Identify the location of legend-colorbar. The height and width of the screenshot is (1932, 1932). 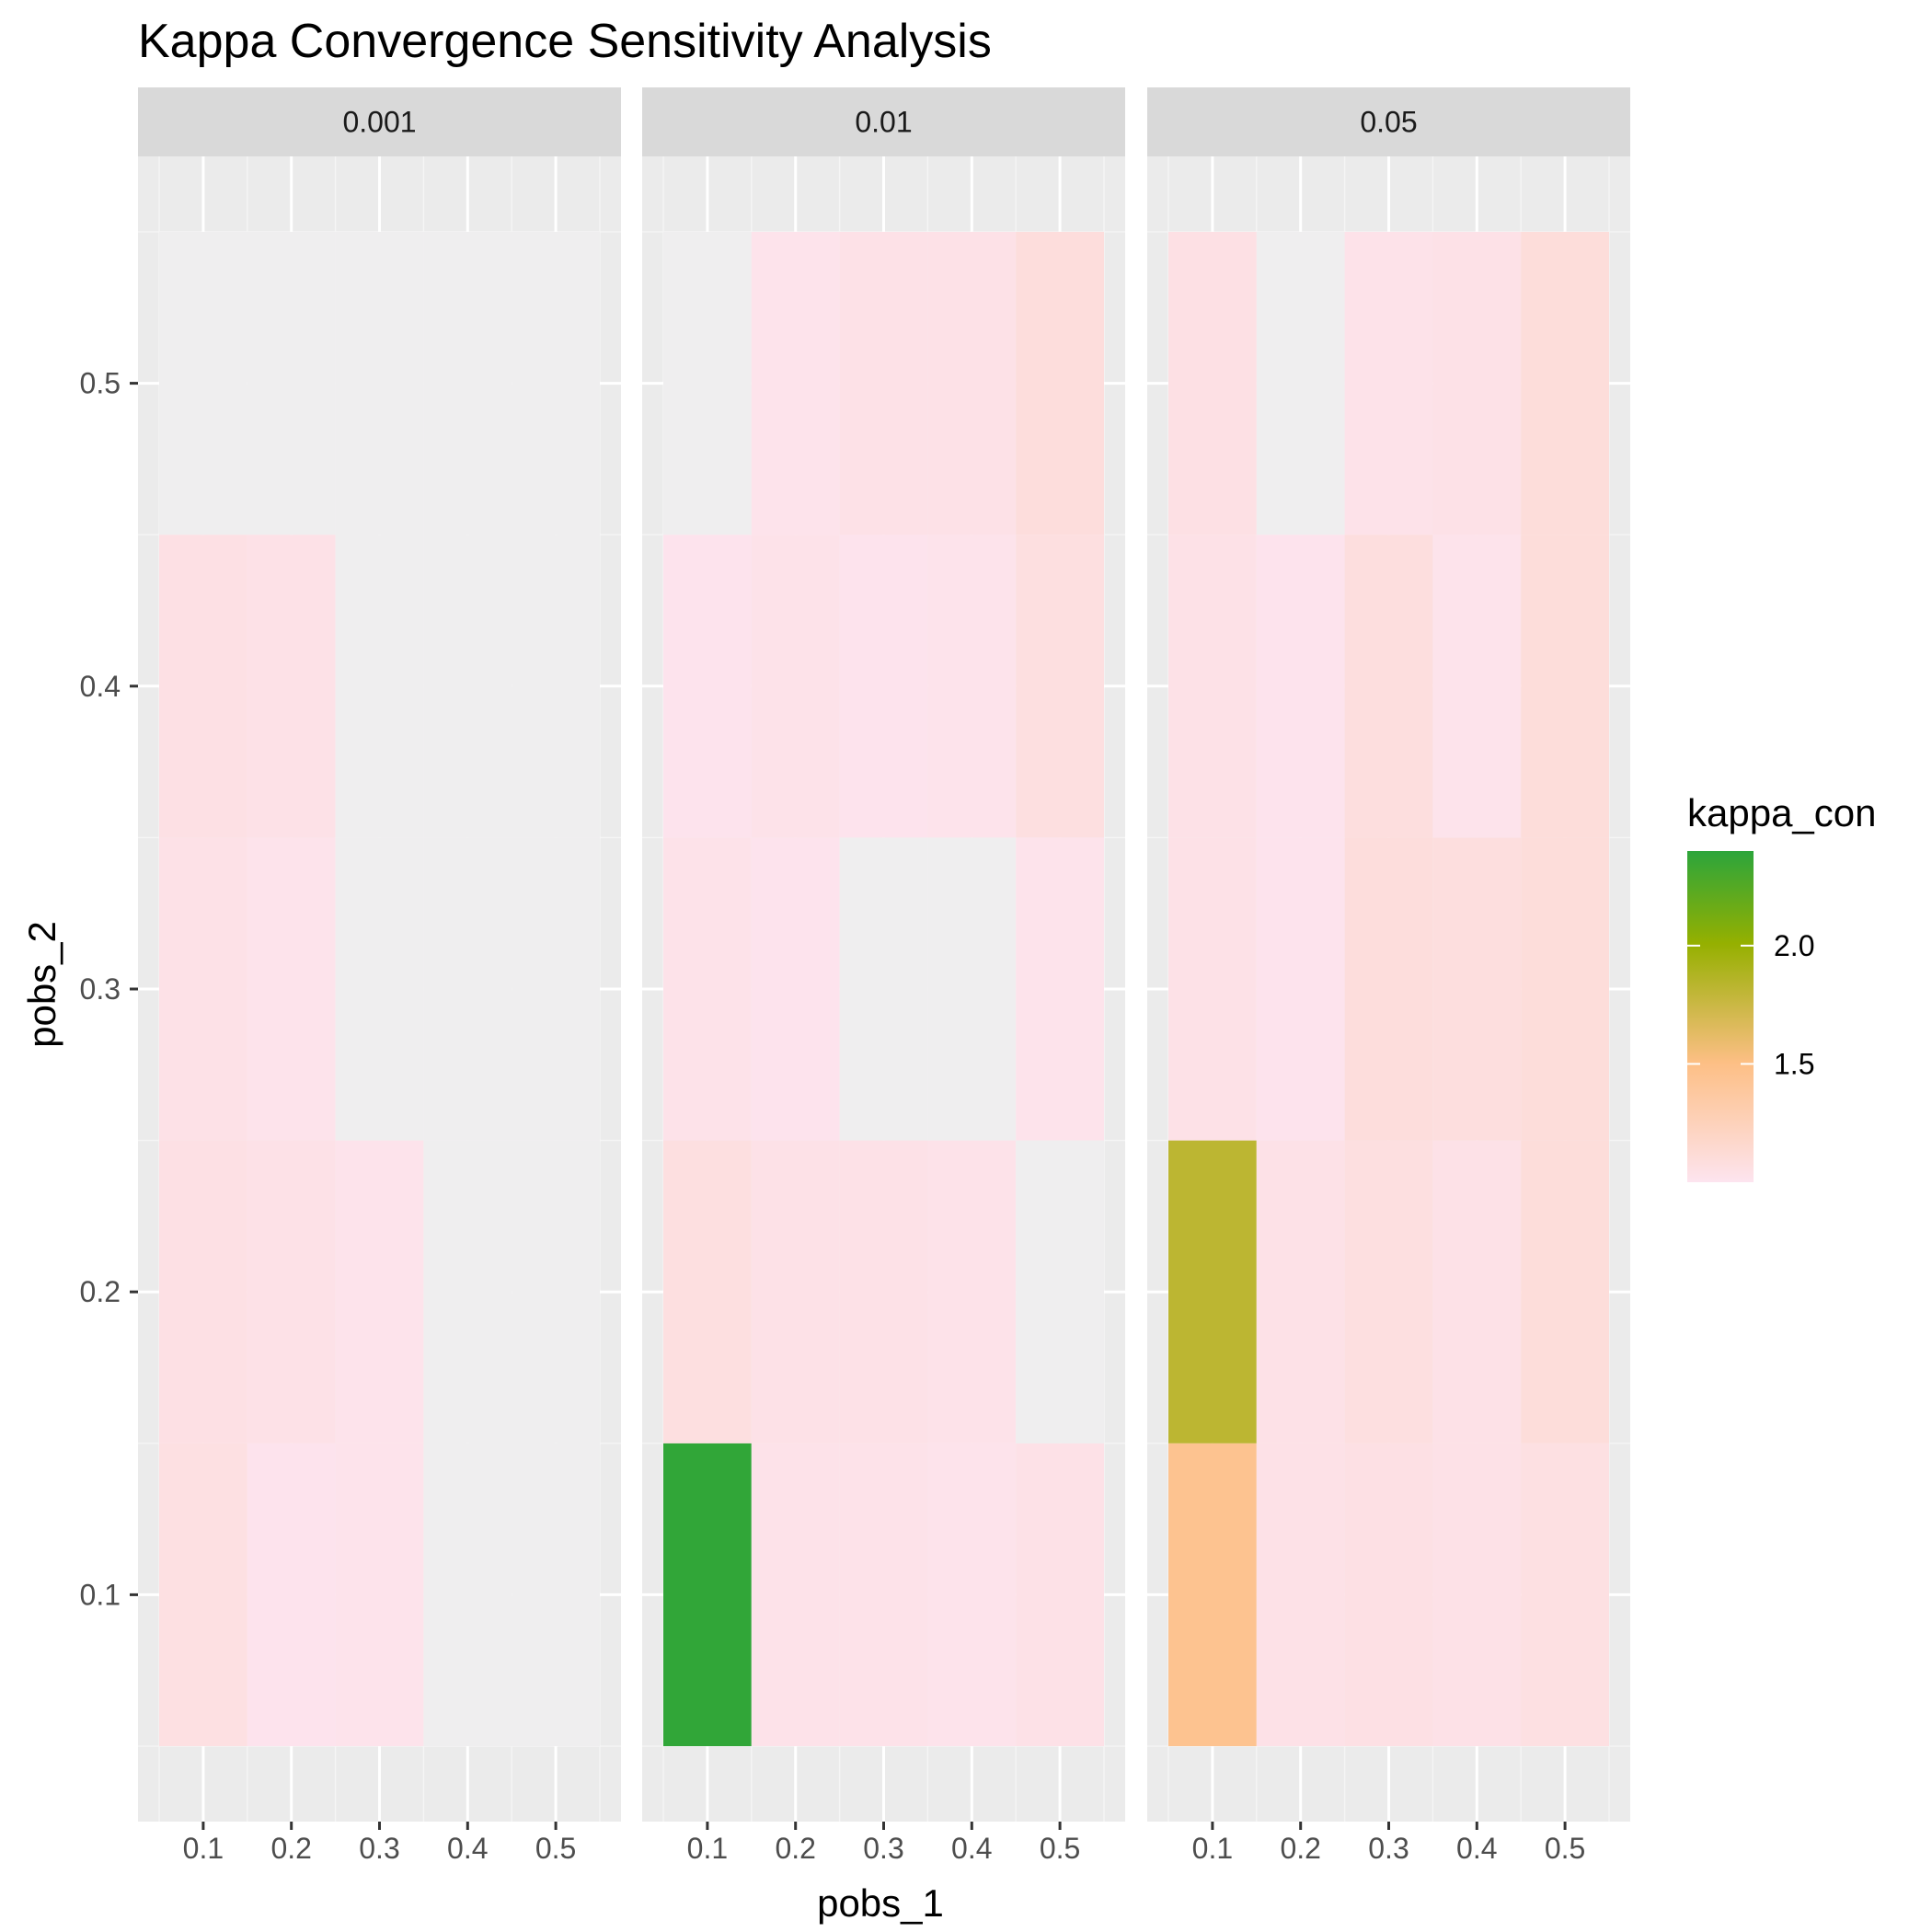
(1720, 1016).